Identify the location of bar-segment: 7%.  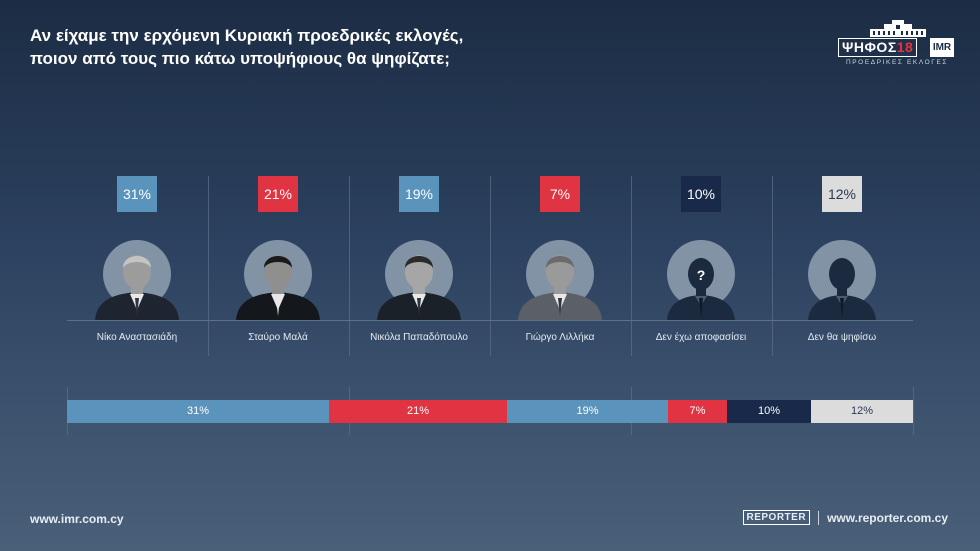
(697, 411).